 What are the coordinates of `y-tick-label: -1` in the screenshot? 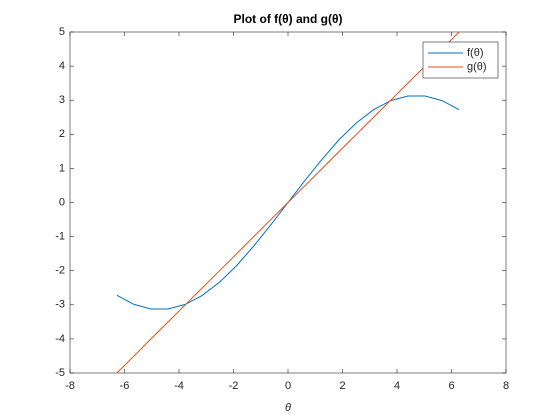 It's located at (60, 237).